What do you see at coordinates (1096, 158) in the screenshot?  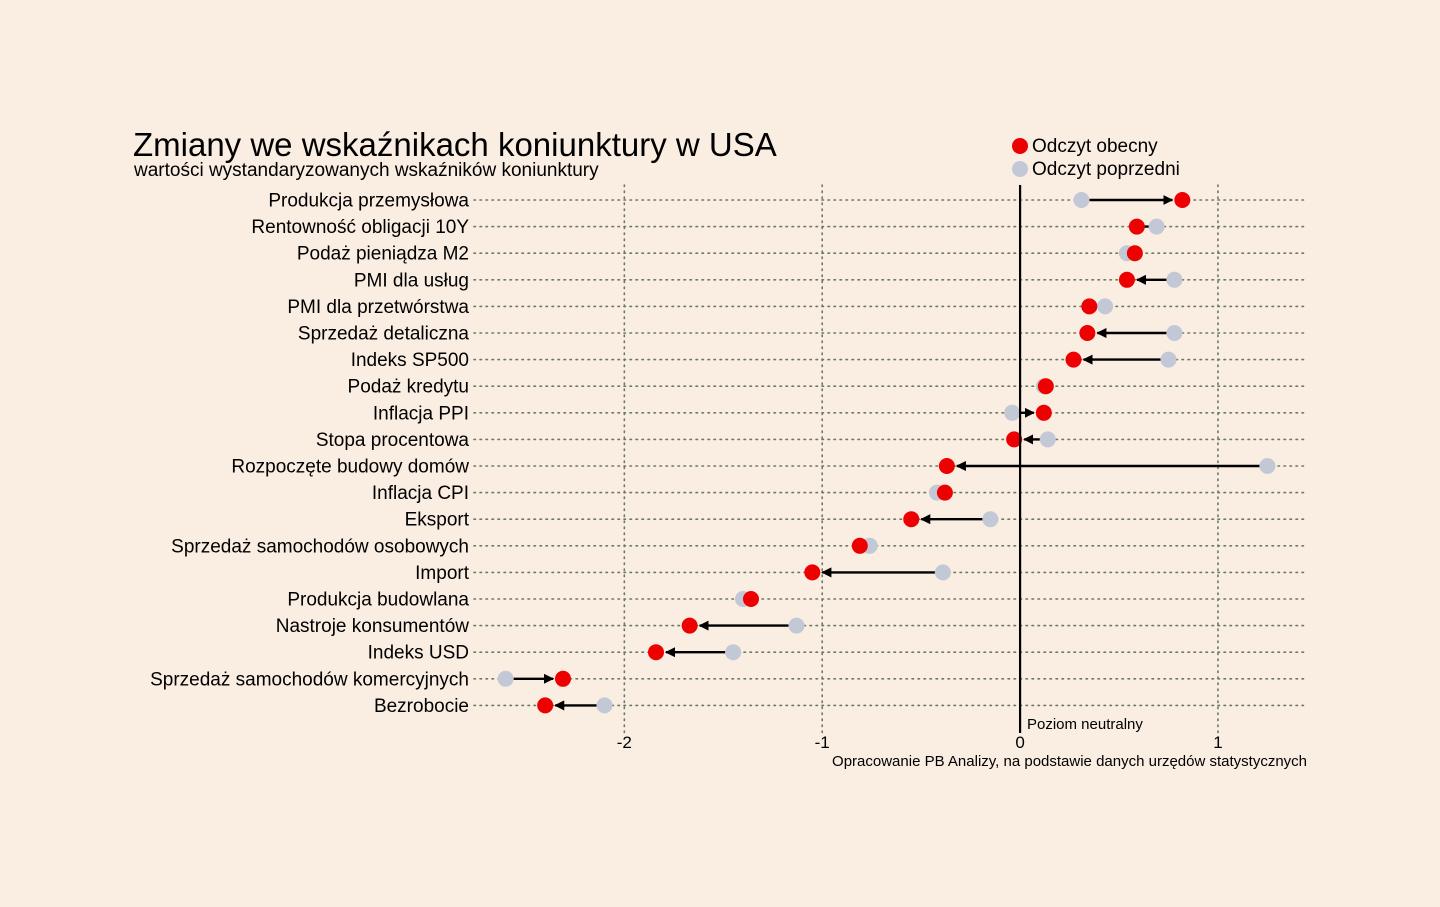 I see `legend: Odczyt obecny Odczyt poprzedni` at bounding box center [1096, 158].